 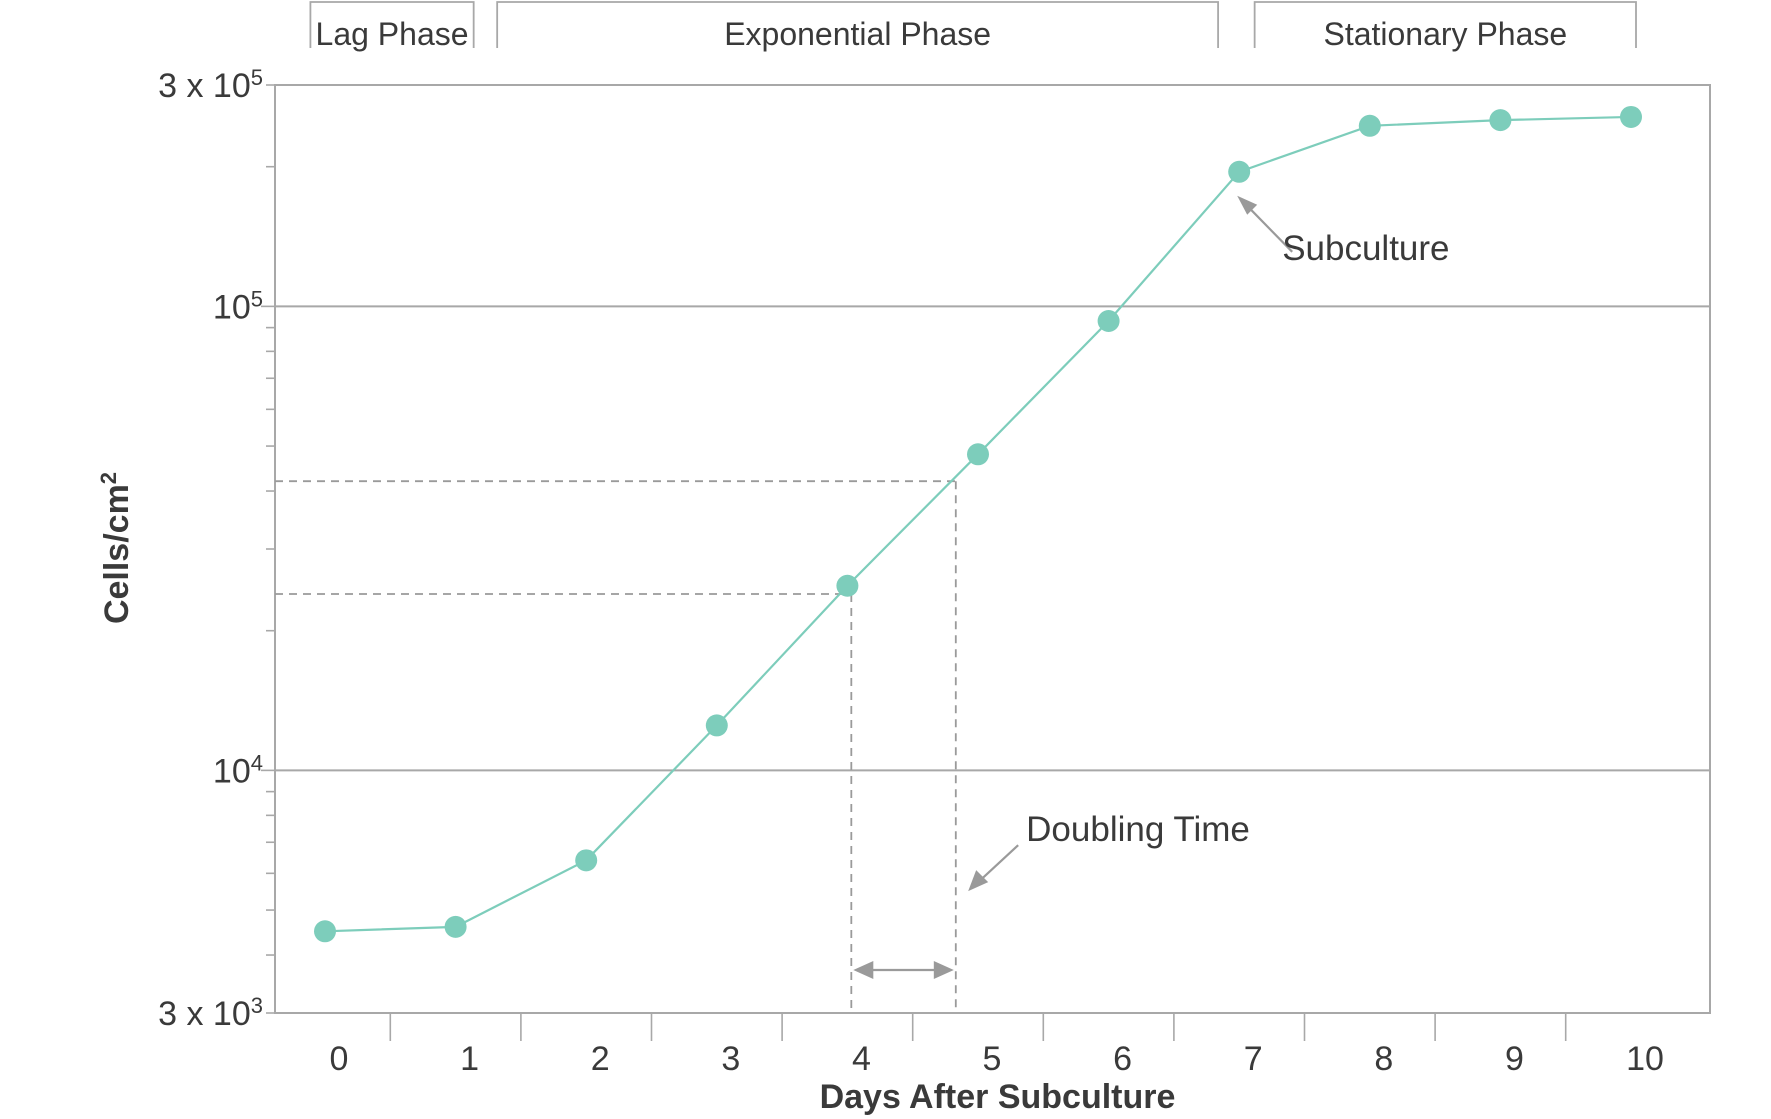 I want to click on subculture-label: Subculture, so click(x=1365, y=248).